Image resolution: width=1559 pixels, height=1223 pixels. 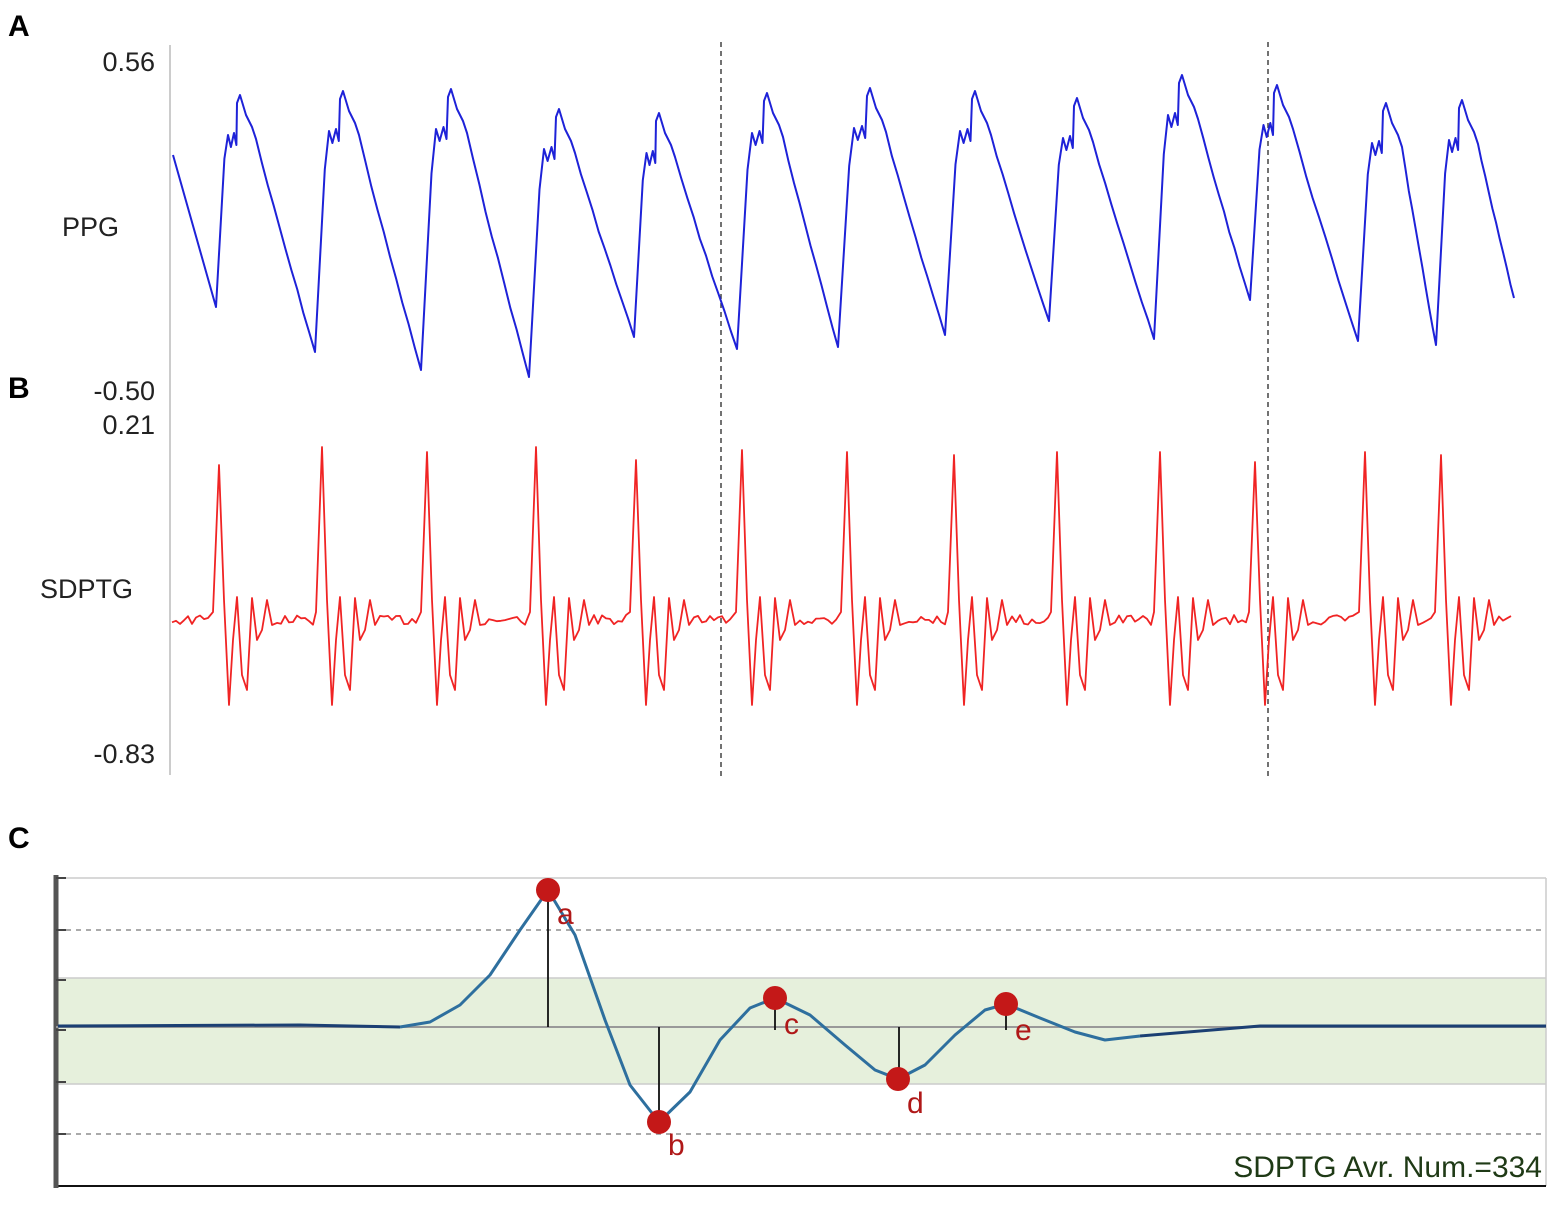 I want to click on ytick-a-top: 0.56, so click(x=128, y=62).